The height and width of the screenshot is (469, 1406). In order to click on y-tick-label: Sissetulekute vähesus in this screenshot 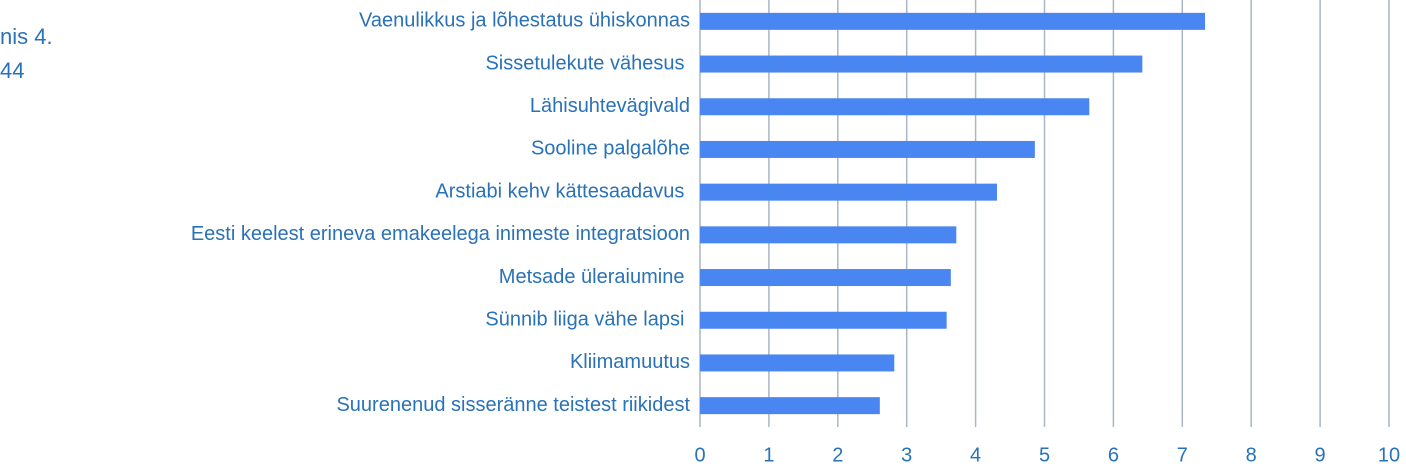, I will do `click(587, 63)`.